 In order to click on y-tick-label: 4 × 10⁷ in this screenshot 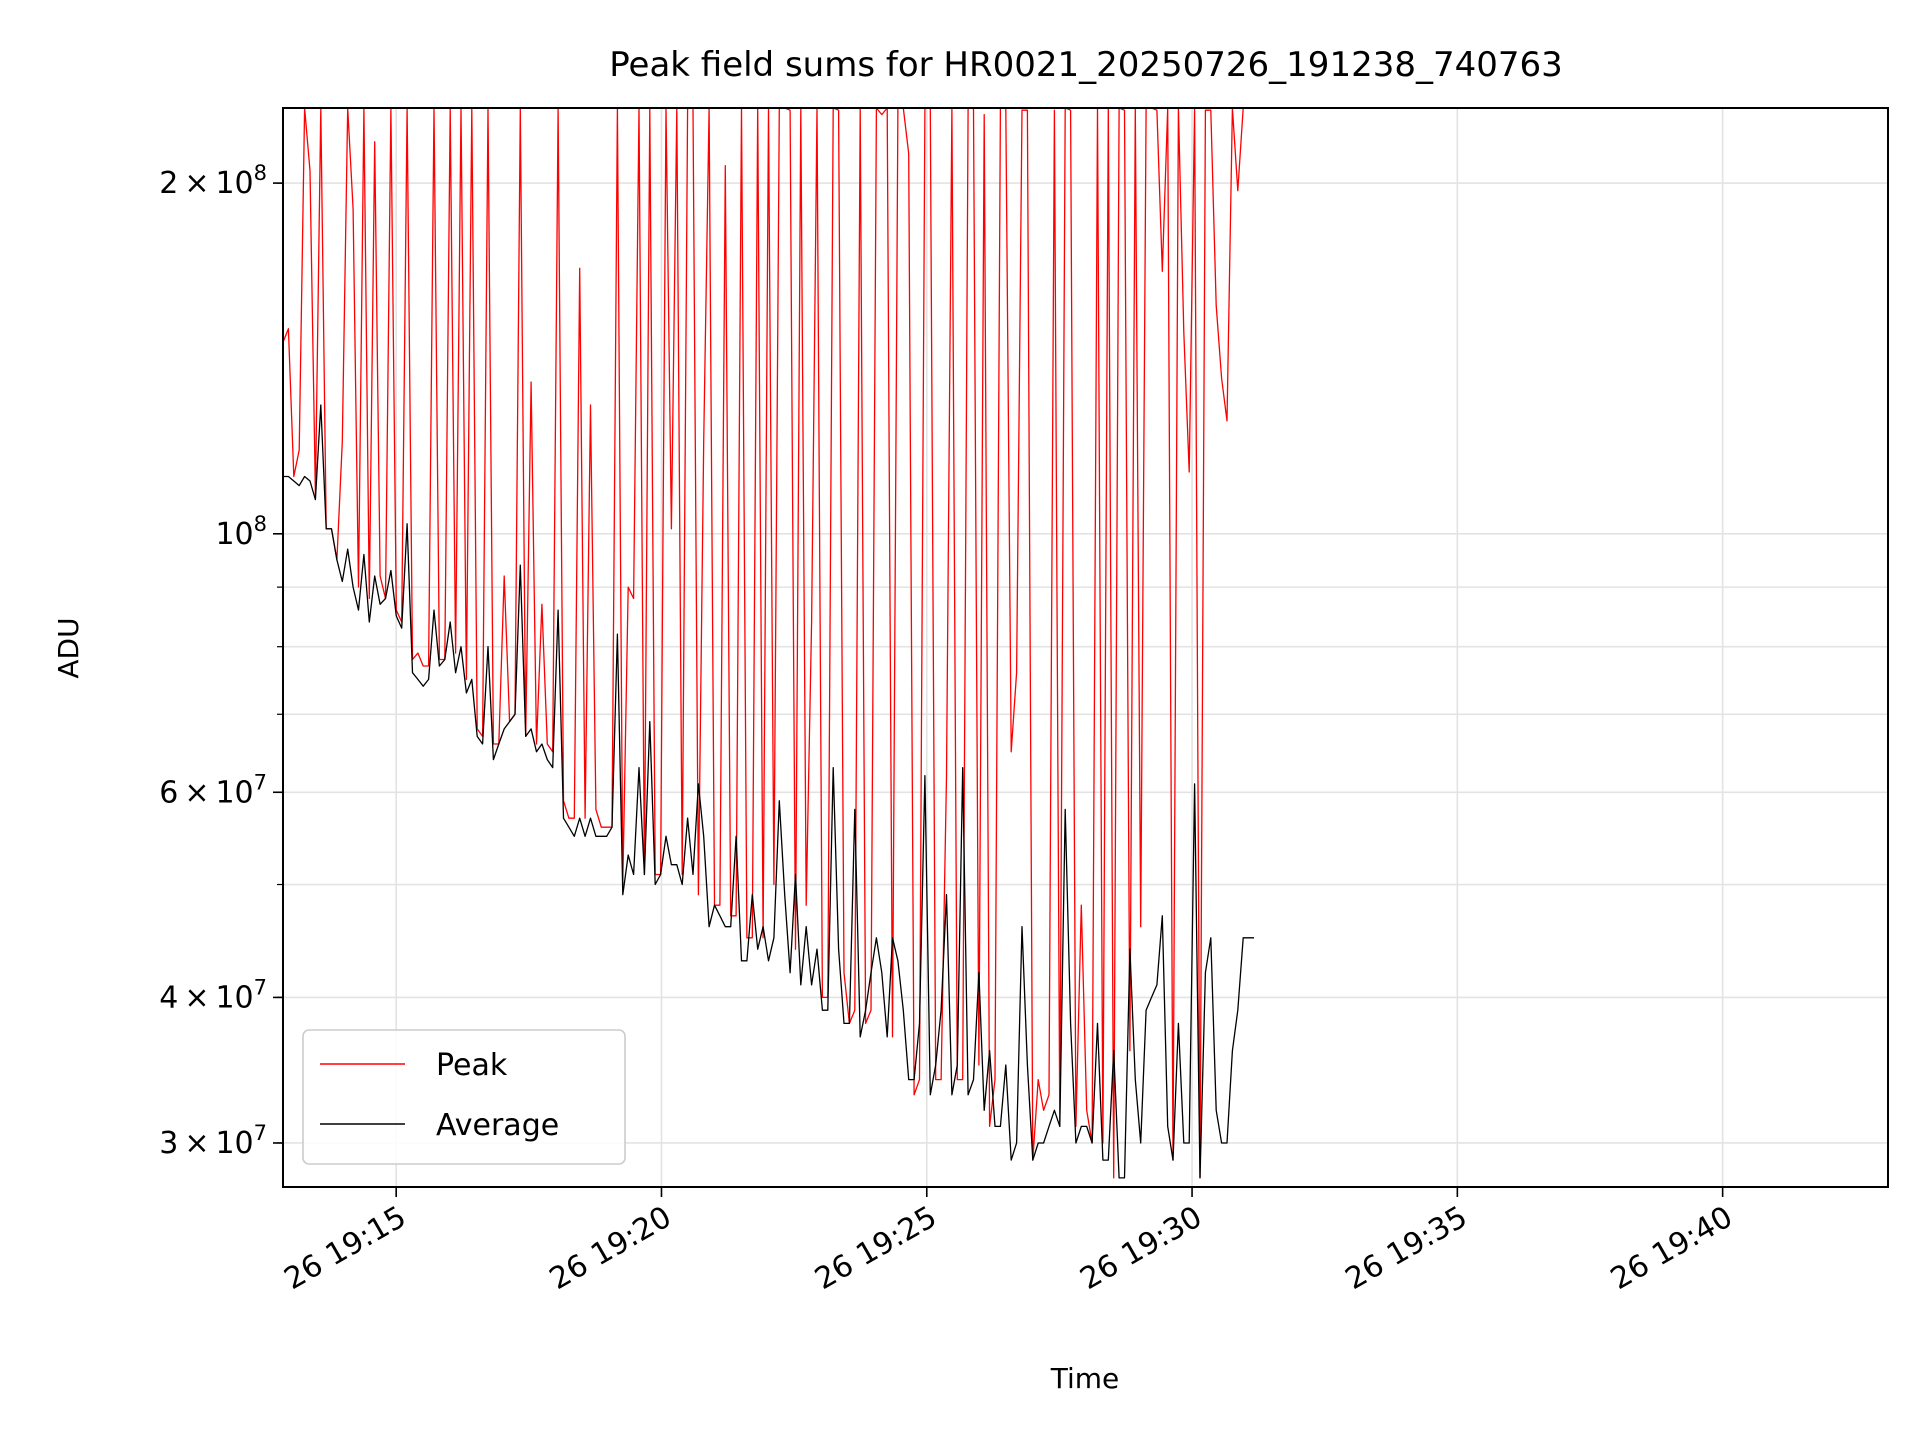, I will do `click(213, 995)`.